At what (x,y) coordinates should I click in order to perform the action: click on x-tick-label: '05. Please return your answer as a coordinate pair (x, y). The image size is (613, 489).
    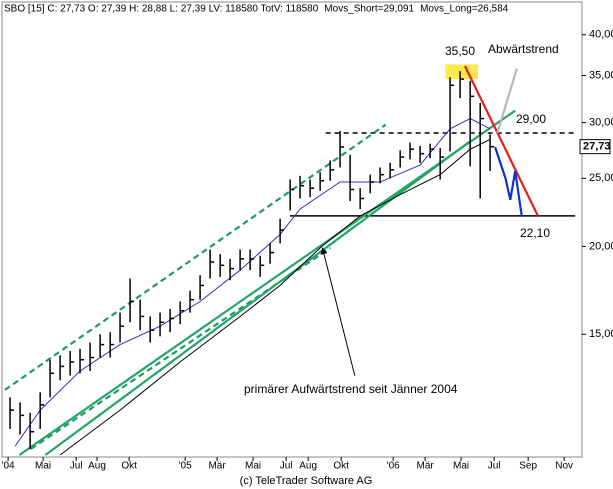
    Looking at the image, I should click on (185, 466).